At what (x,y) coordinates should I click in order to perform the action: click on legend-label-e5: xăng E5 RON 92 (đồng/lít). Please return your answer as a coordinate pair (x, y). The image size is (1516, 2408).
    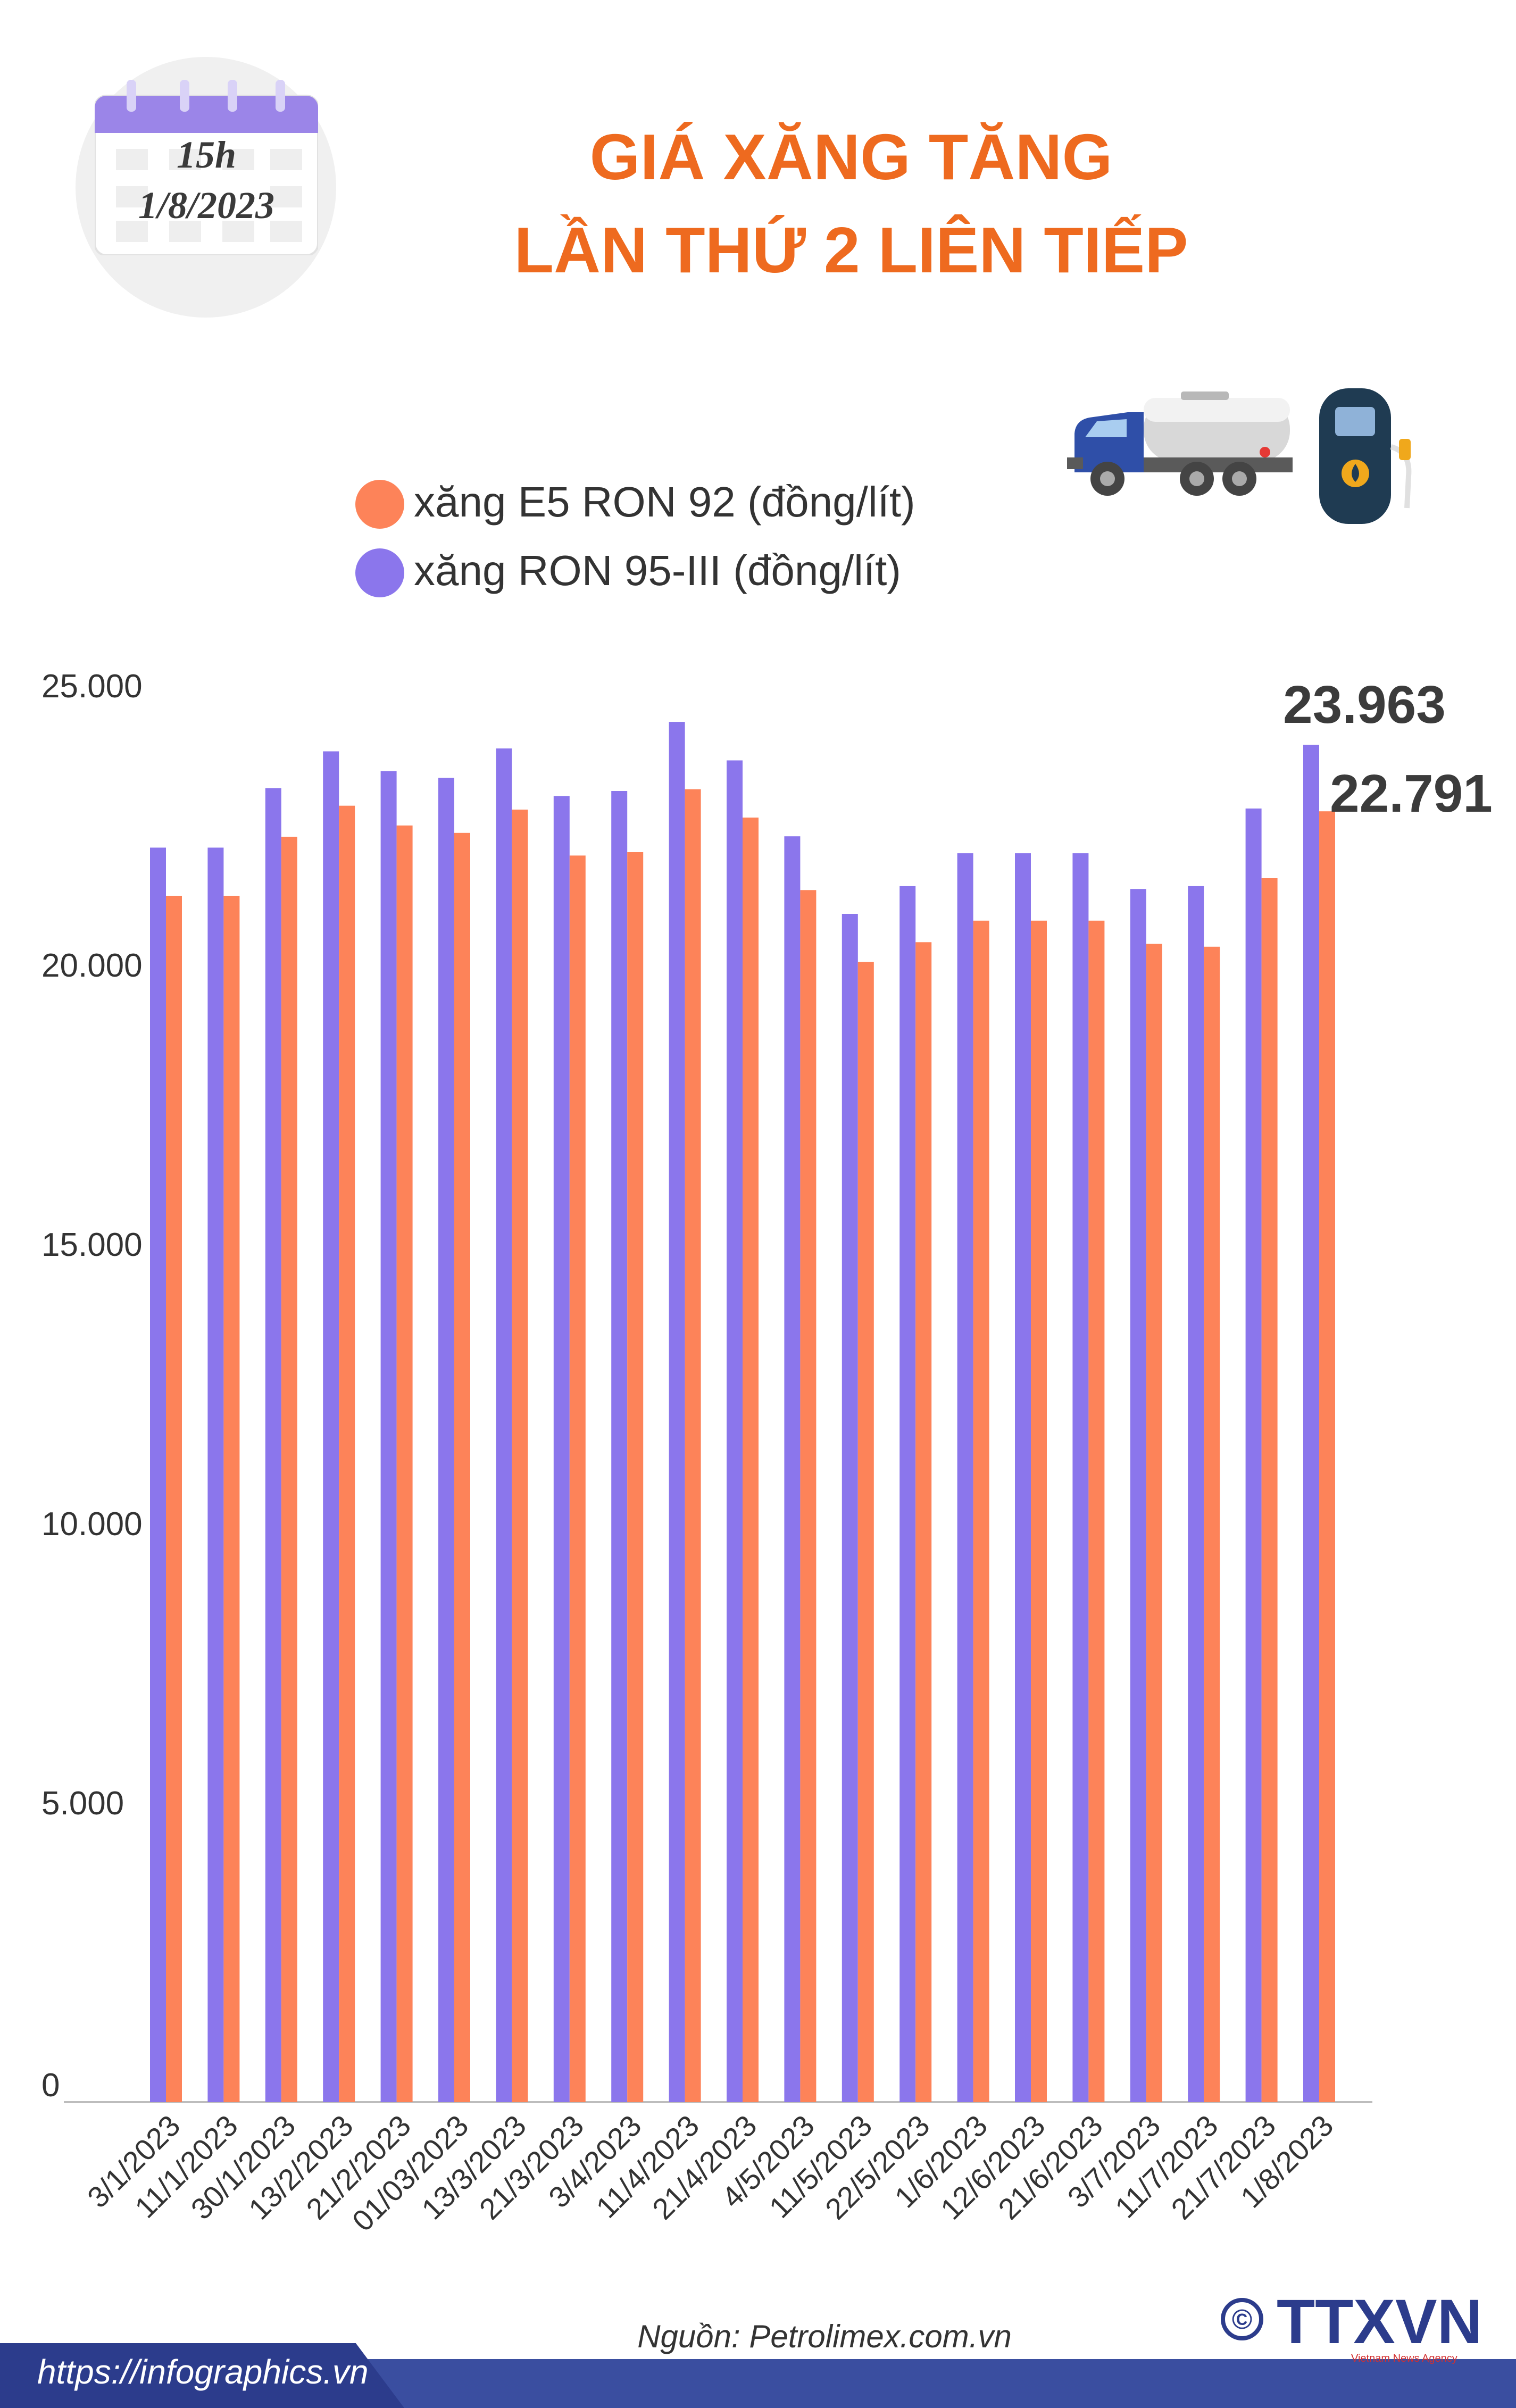
    Looking at the image, I should click on (664, 502).